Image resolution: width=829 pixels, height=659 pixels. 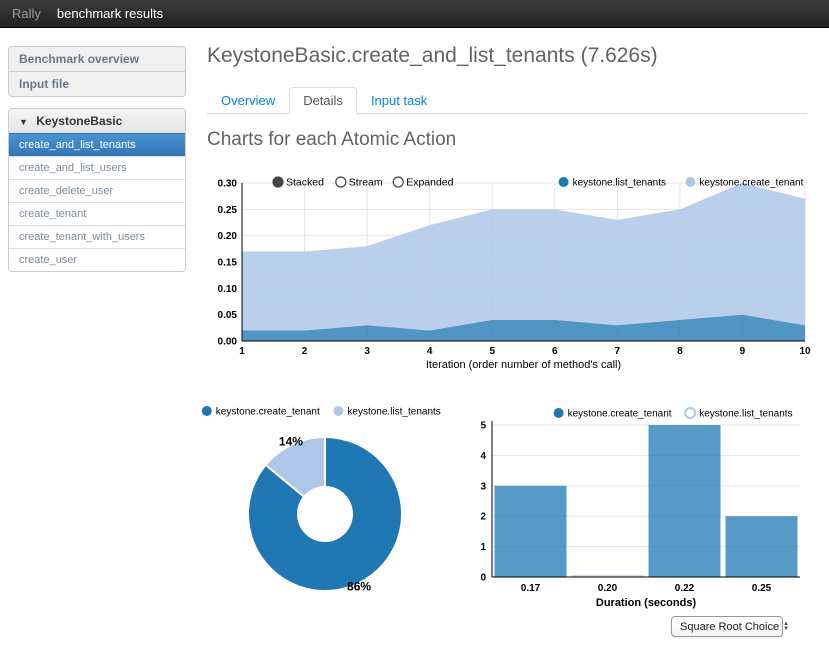 I want to click on histogram-method-select: Square Root Choice ▲ ▼, so click(x=730, y=626).